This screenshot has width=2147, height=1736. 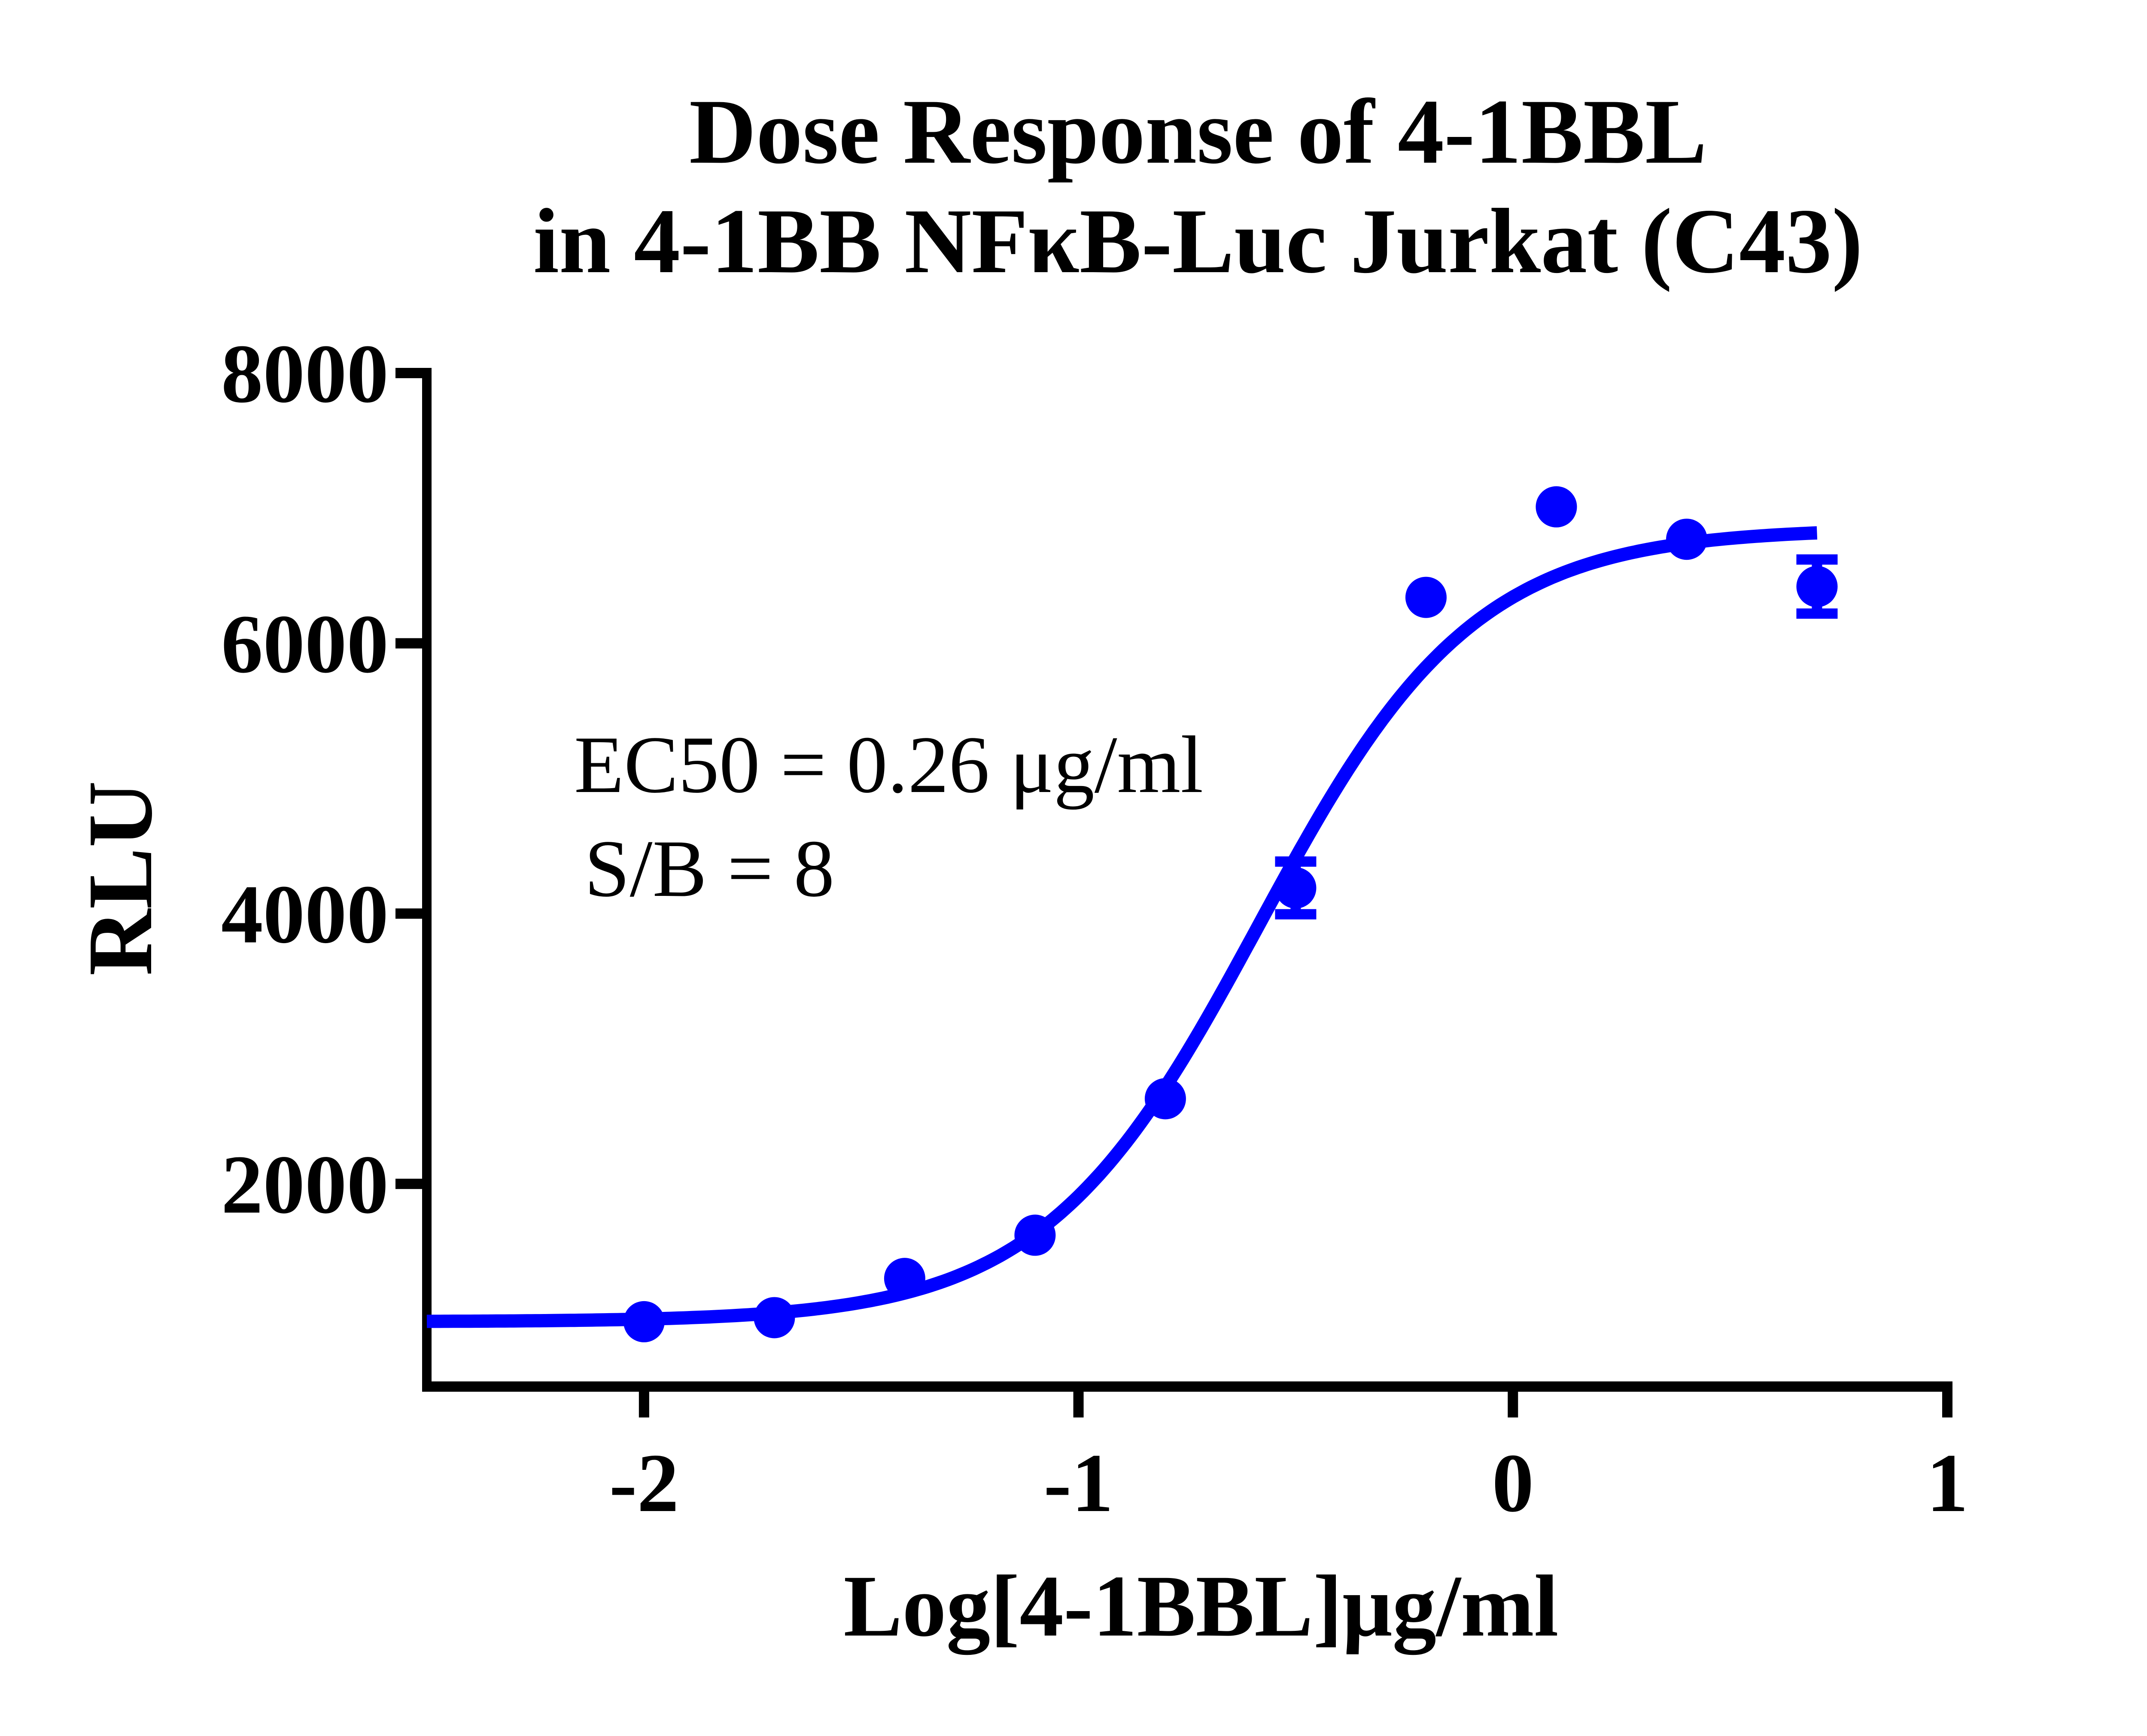 I want to click on y-axis-title: RLU, so click(x=120, y=878).